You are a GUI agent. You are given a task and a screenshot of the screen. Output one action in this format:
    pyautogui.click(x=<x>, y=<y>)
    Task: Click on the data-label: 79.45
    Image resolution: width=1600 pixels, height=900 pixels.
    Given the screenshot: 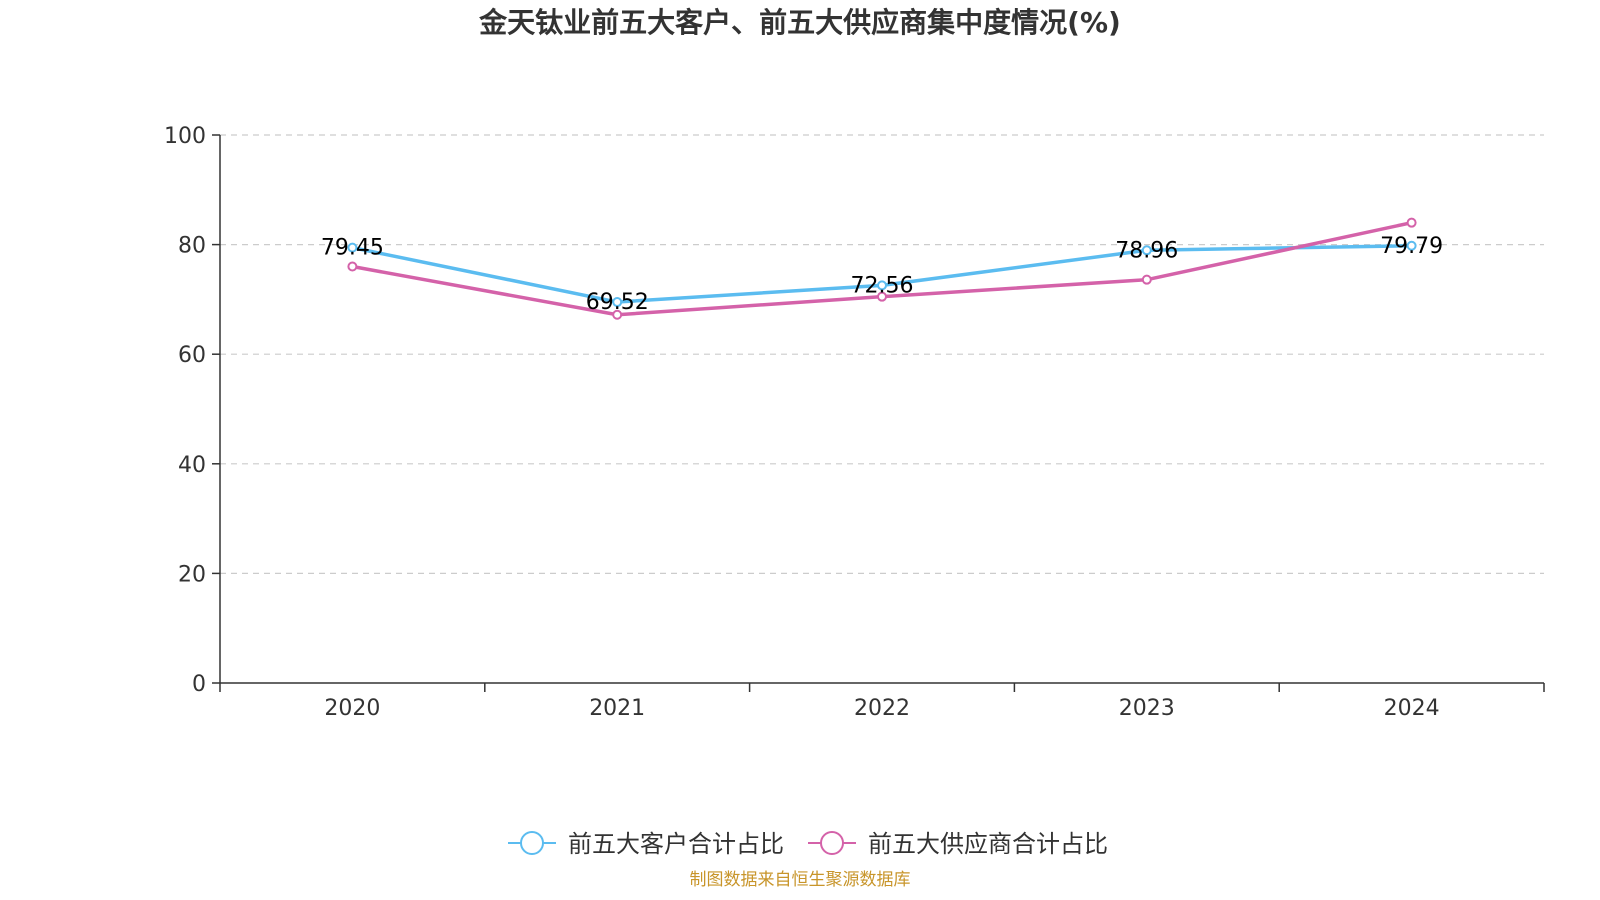 What is the action you would take?
    pyautogui.click(x=352, y=248)
    